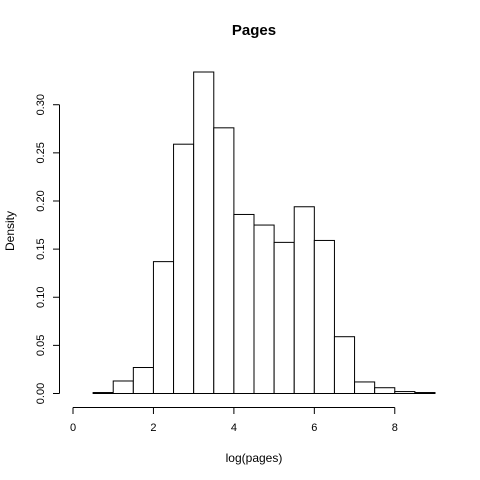  Describe the element at coordinates (234, 428) in the screenshot. I see `x-tick-label-2: 4` at that location.